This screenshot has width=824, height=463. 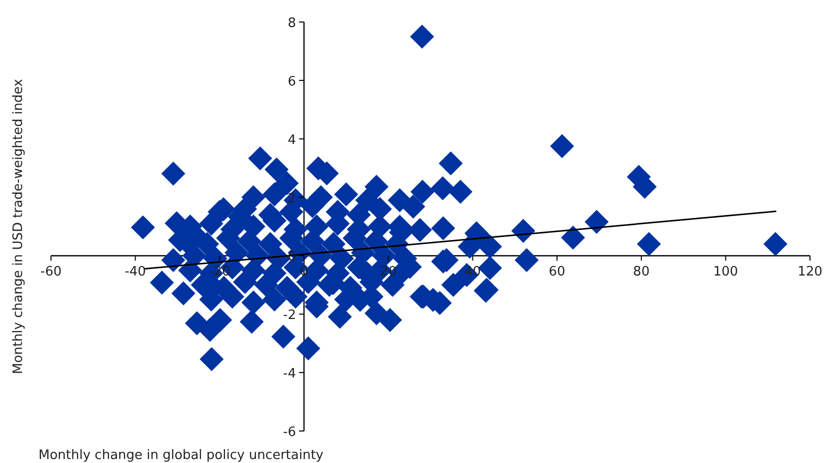 I want to click on y-tick-label: -4, so click(x=289, y=374).